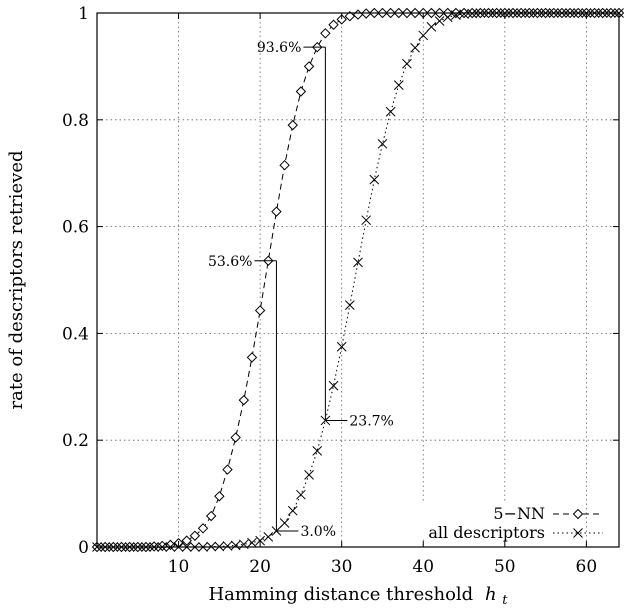  Describe the element at coordinates (16, 279) in the screenshot. I see `y-axis-label: rate of descriptors retrieved` at that location.